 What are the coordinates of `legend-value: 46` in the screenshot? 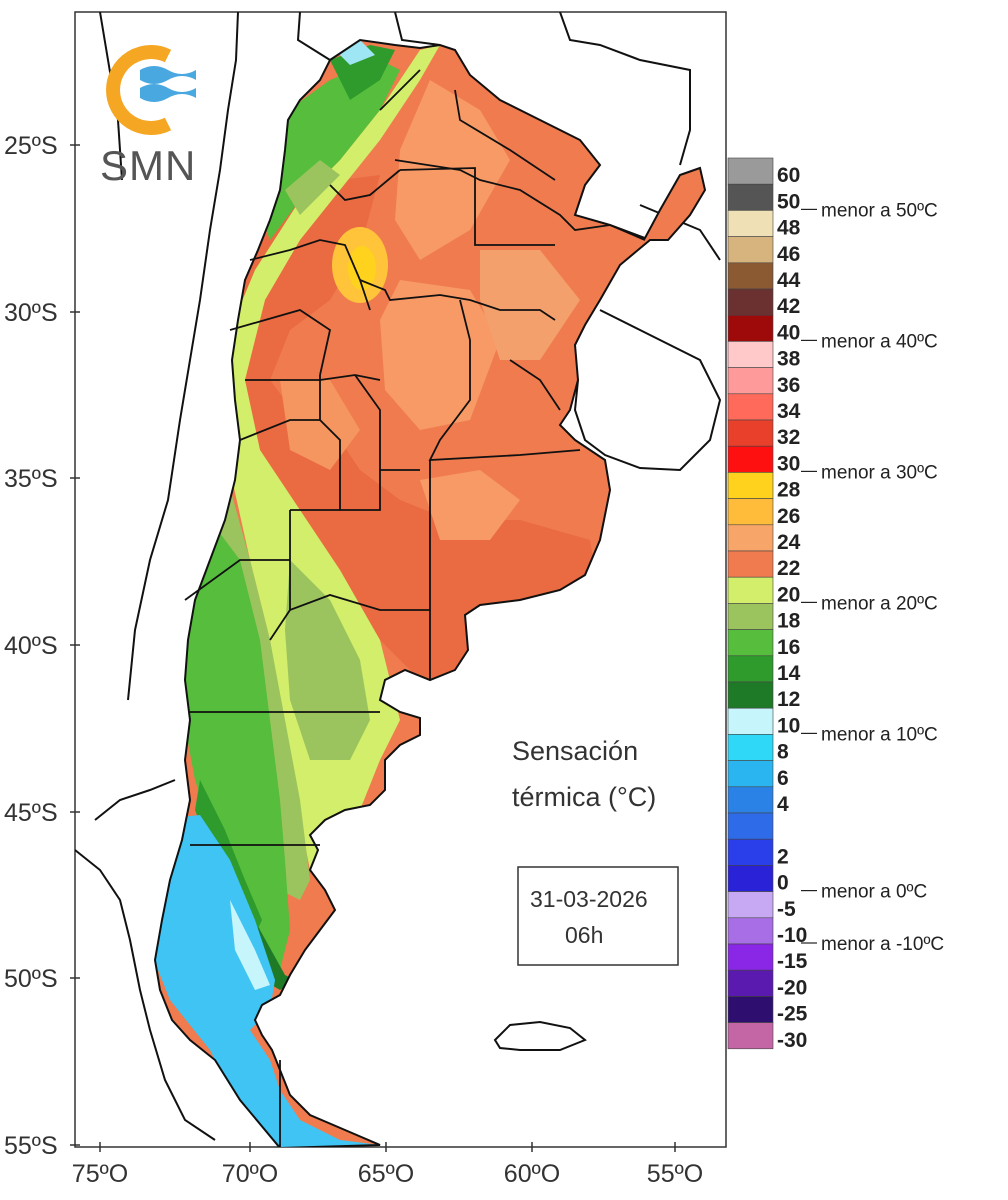 It's located at (788, 254).